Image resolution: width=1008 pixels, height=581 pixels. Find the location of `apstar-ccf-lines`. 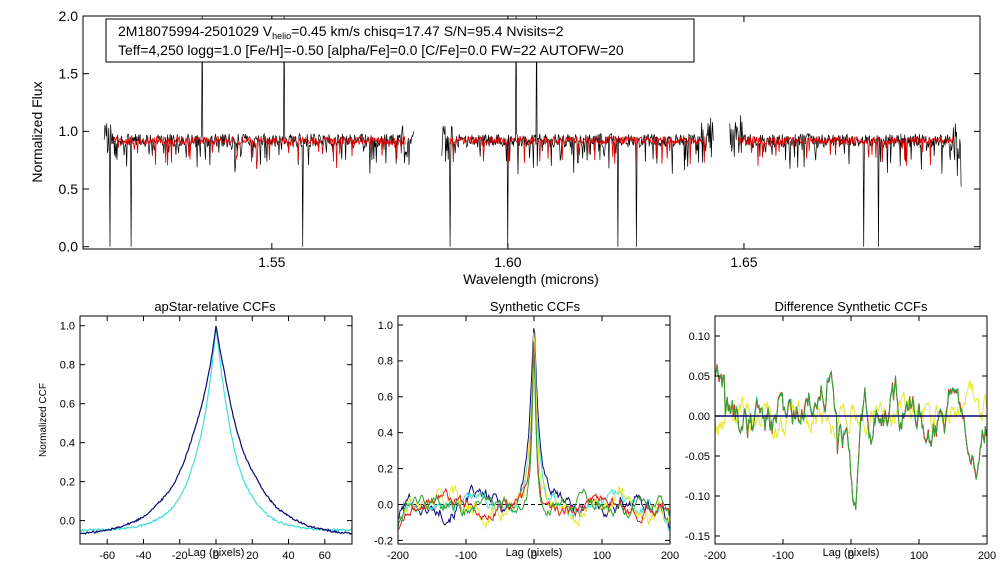

apstar-ccf-lines is located at coordinates (216, 430).